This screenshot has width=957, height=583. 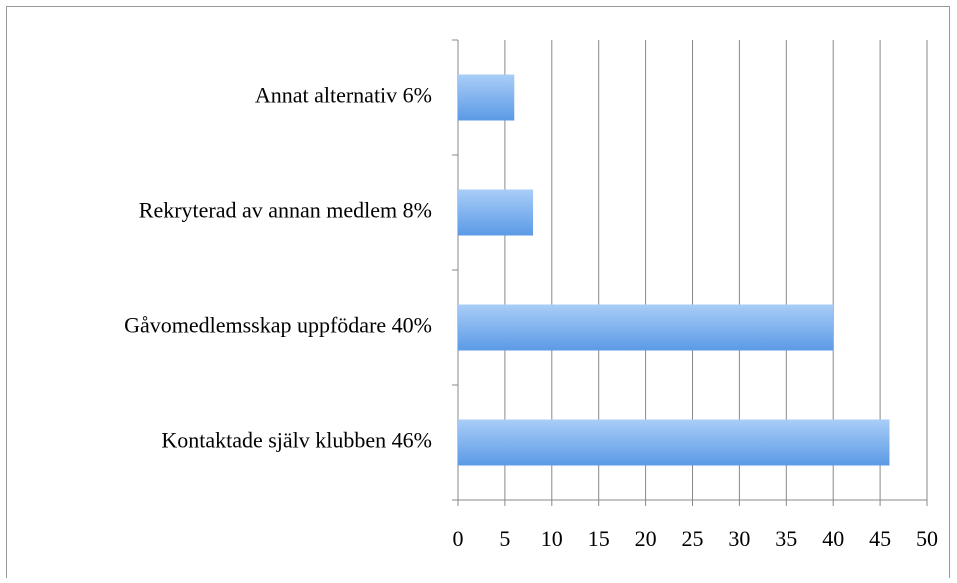 I want to click on y-tick-label: Rekryterad av annan medlem 8%, so click(x=285, y=210).